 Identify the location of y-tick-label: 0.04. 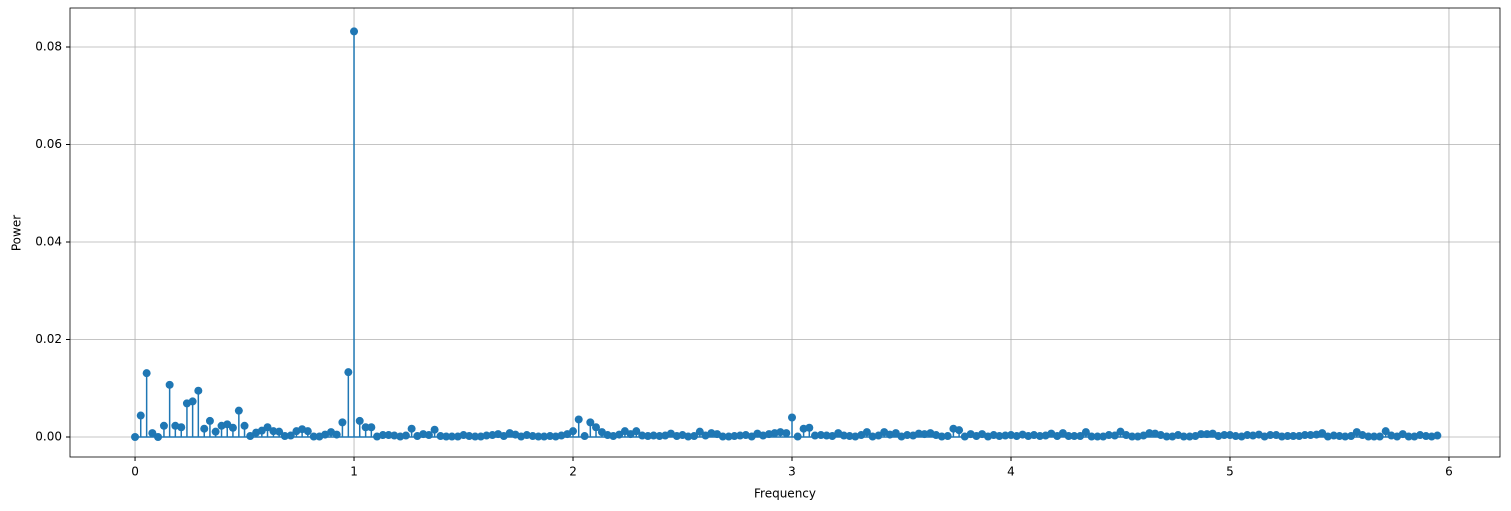
(48, 242).